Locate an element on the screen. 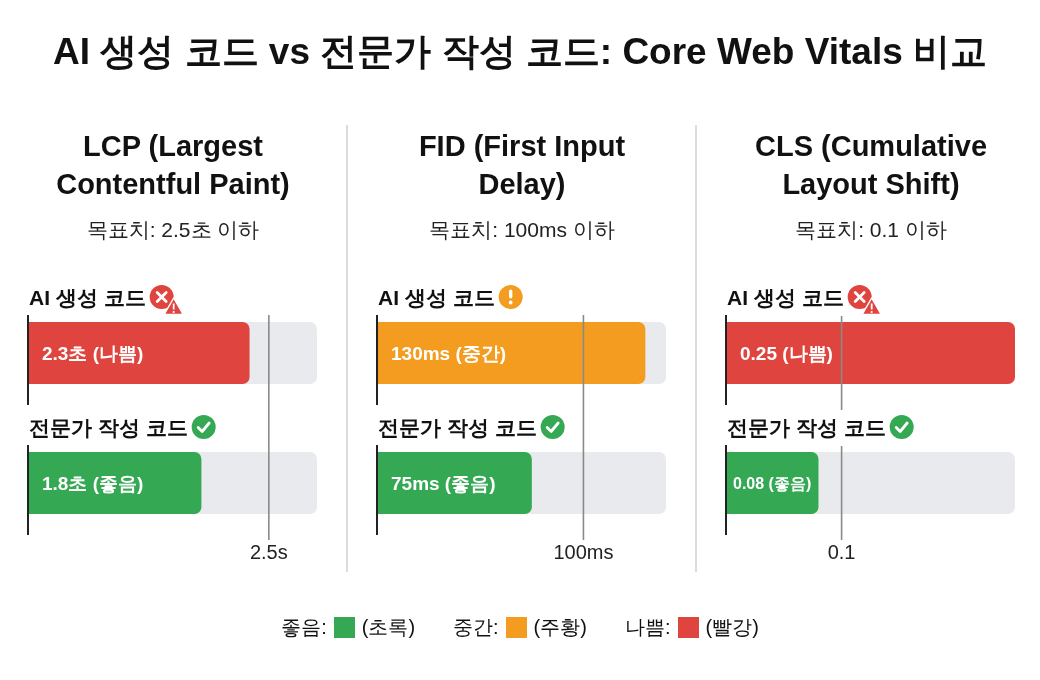 This screenshot has height=680, width=1040. text: (초록) is located at coordinates (388, 627).